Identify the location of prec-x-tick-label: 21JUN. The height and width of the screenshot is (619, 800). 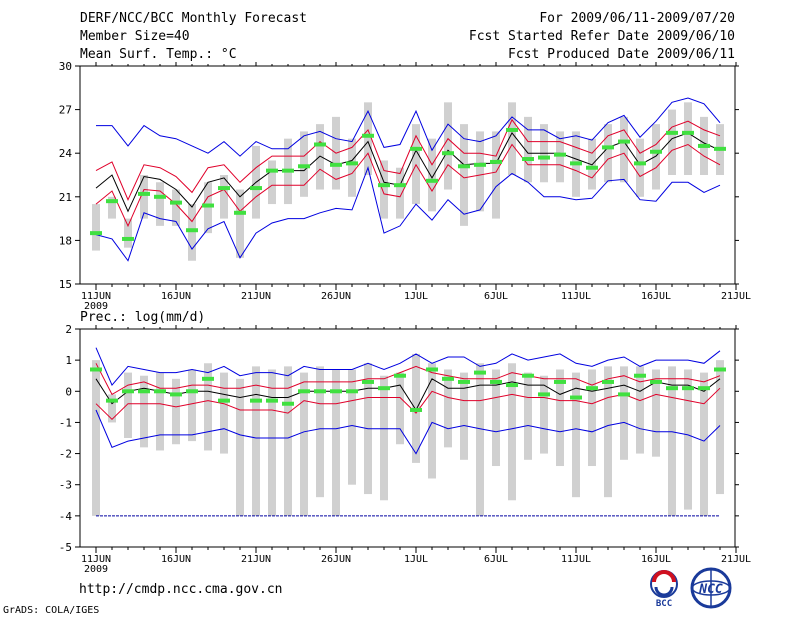
(256, 559).